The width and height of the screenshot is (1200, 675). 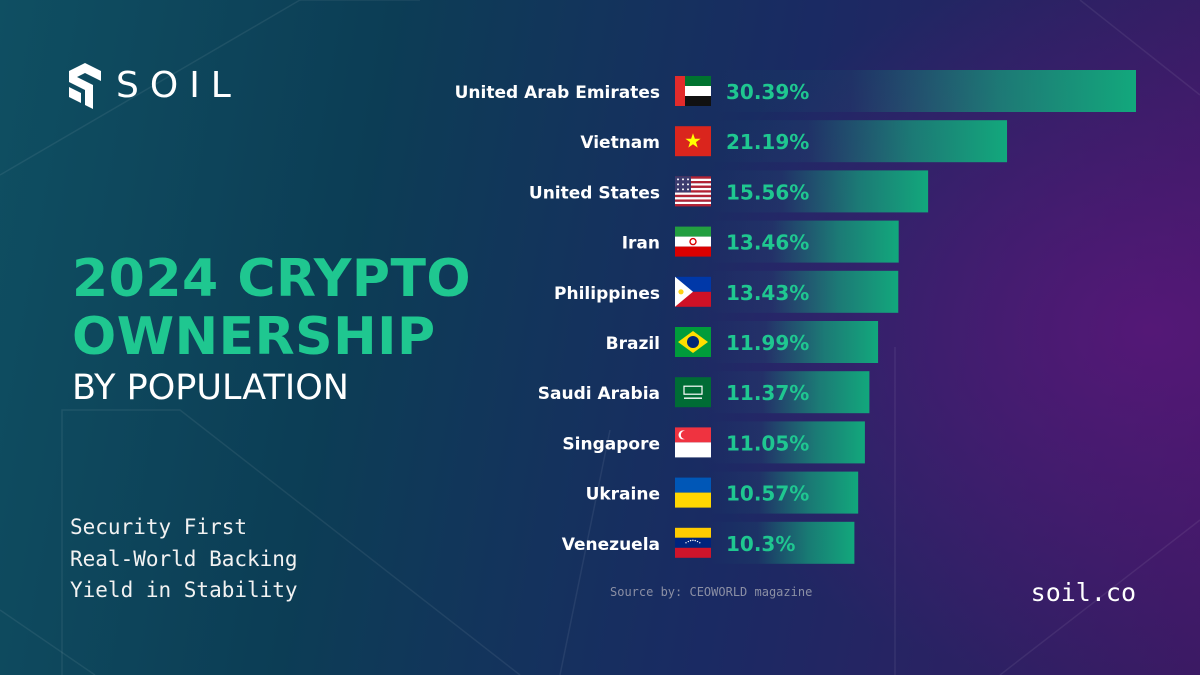 I want to click on bar-row: Venezuela 10.3%, so click(x=708, y=542).